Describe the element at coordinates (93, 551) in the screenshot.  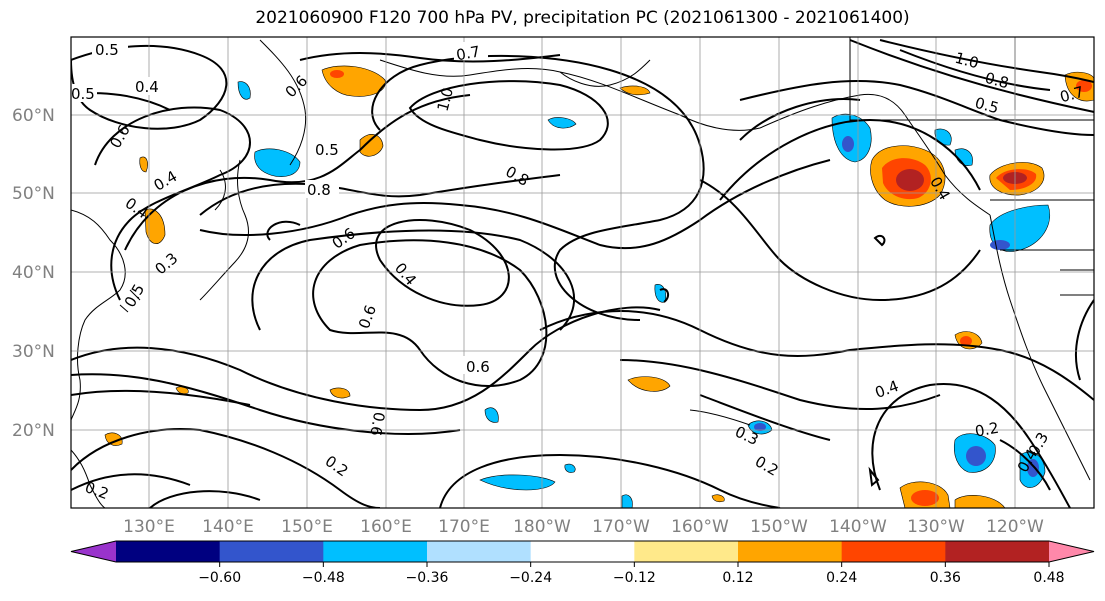
I see `colorbar-extend-min` at that location.